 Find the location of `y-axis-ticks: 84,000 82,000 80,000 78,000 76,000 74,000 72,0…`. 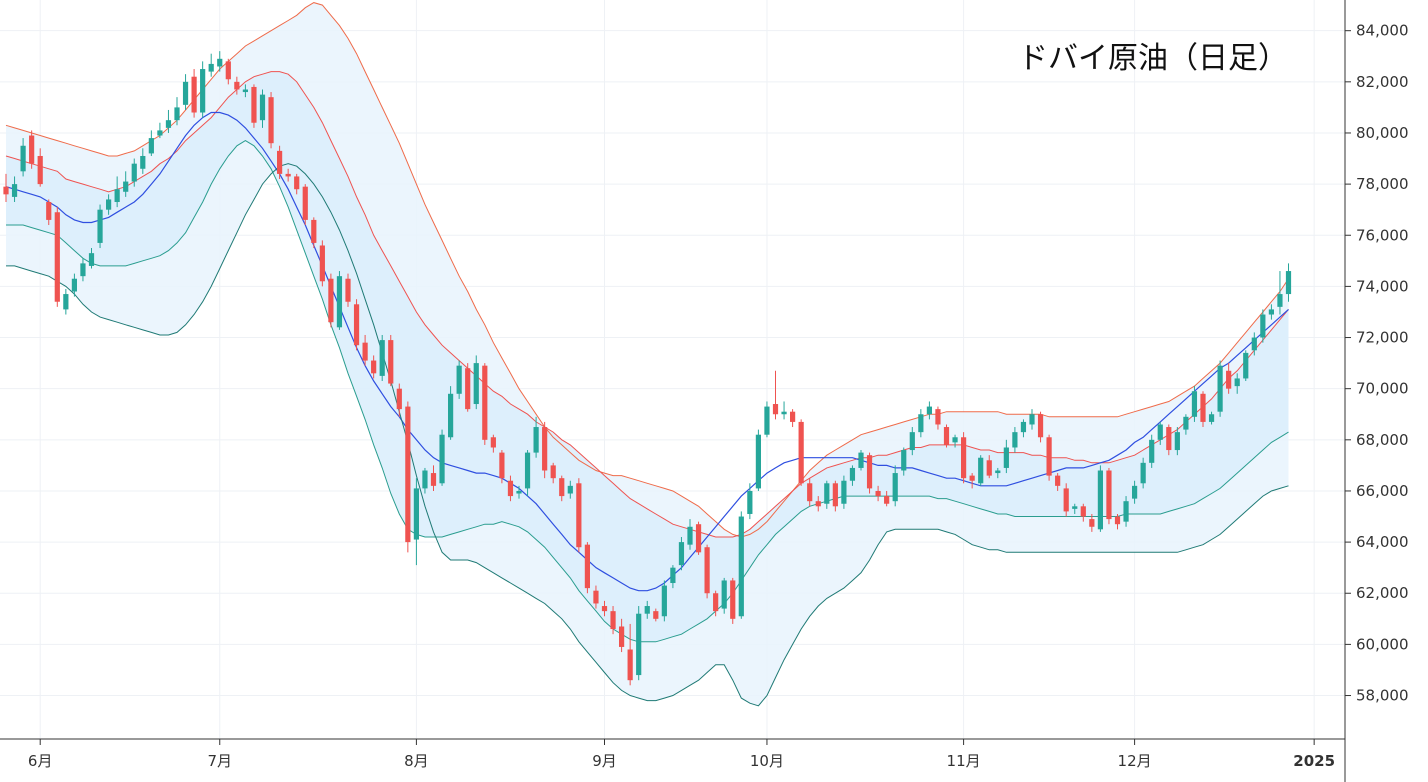

y-axis-ticks: 84,000 82,000 80,000 78,000 76,000 74,000 72,0… is located at coordinates (1377, 363).